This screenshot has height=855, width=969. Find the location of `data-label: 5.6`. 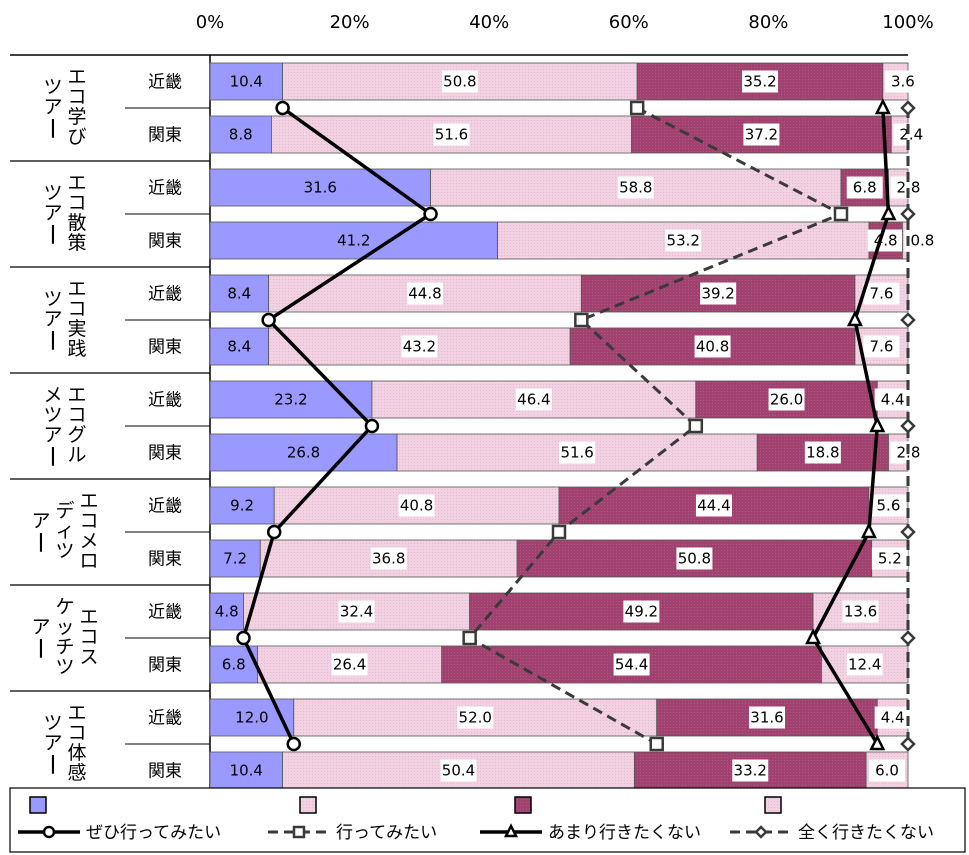

data-label: 5.6 is located at coordinates (889, 506).